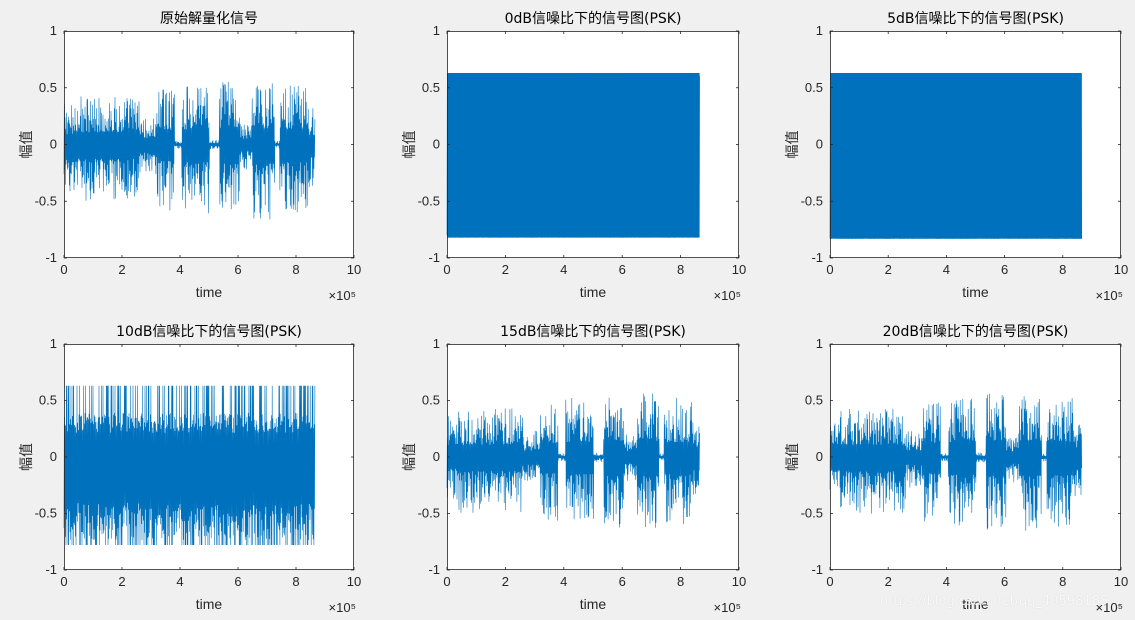 The height and width of the screenshot is (620, 1135). I want to click on watermark: https://blog.csdn.net/qq_40598185, so click(994, 601).